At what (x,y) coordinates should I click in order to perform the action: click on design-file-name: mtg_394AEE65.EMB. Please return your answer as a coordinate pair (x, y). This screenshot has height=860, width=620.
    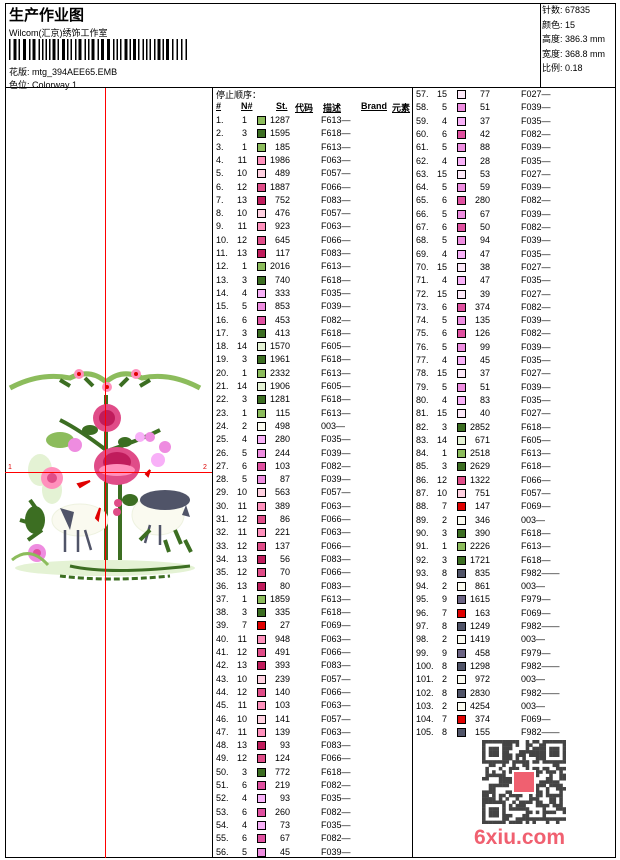
    Looking at the image, I should click on (75, 72).